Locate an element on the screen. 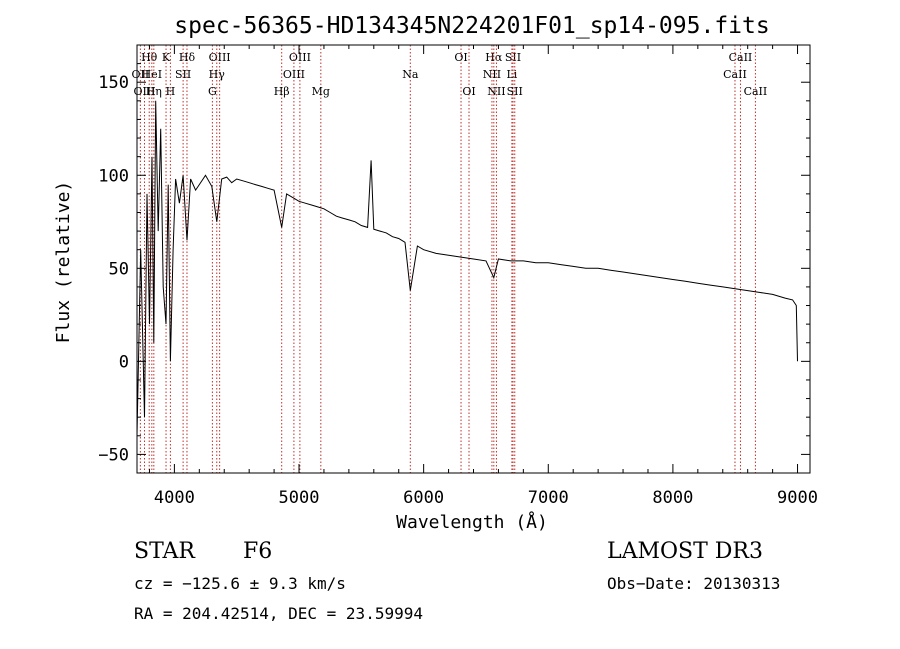 This screenshot has height=649, width=900. line-marker-label: HeI is located at coordinates (152, 74).